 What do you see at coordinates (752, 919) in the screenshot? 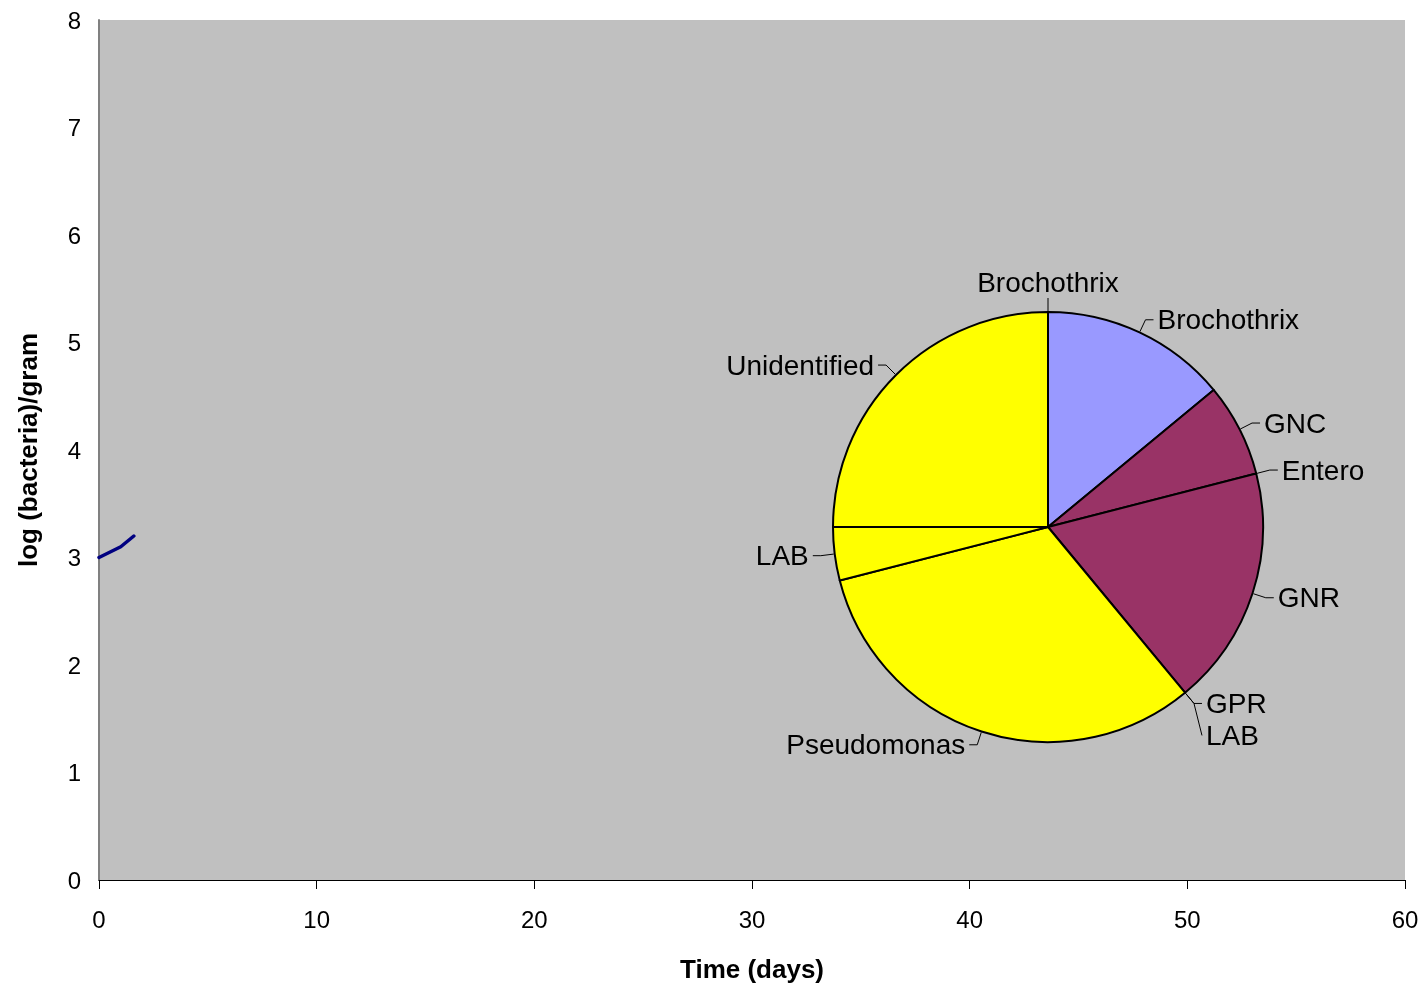
I see `x-tick-label: 30` at bounding box center [752, 919].